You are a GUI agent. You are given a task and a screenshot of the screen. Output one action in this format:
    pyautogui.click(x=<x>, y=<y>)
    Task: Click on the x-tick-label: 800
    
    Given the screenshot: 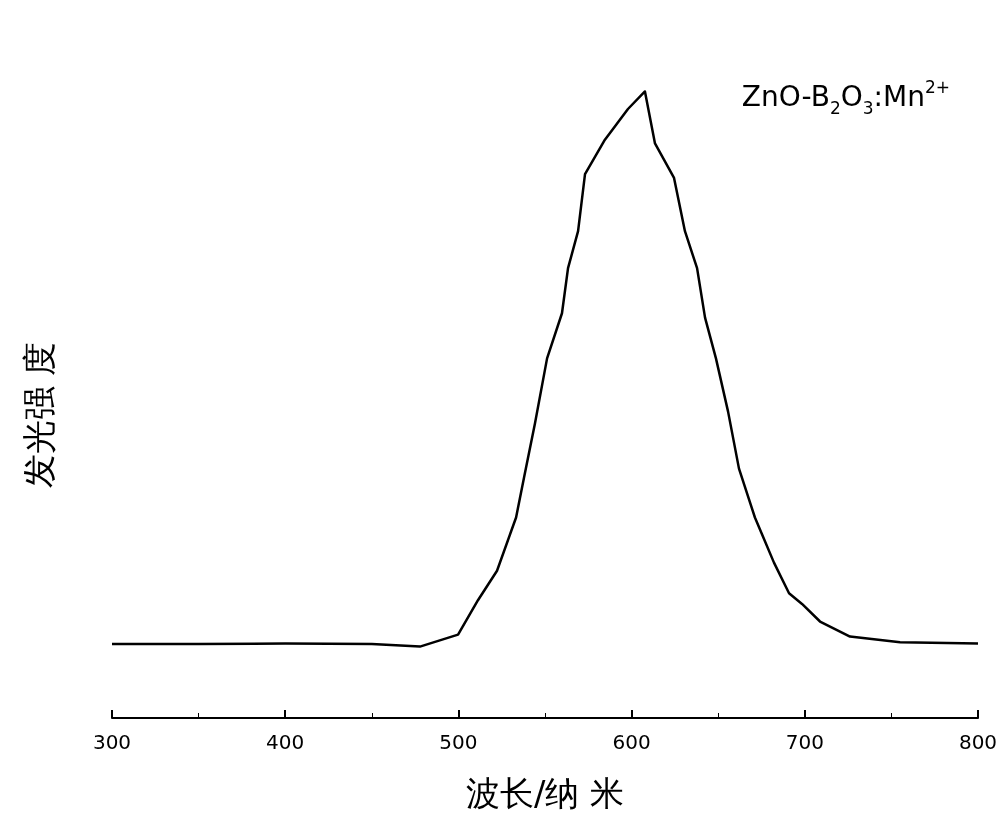 What is the action you would take?
    pyautogui.click(x=978, y=742)
    